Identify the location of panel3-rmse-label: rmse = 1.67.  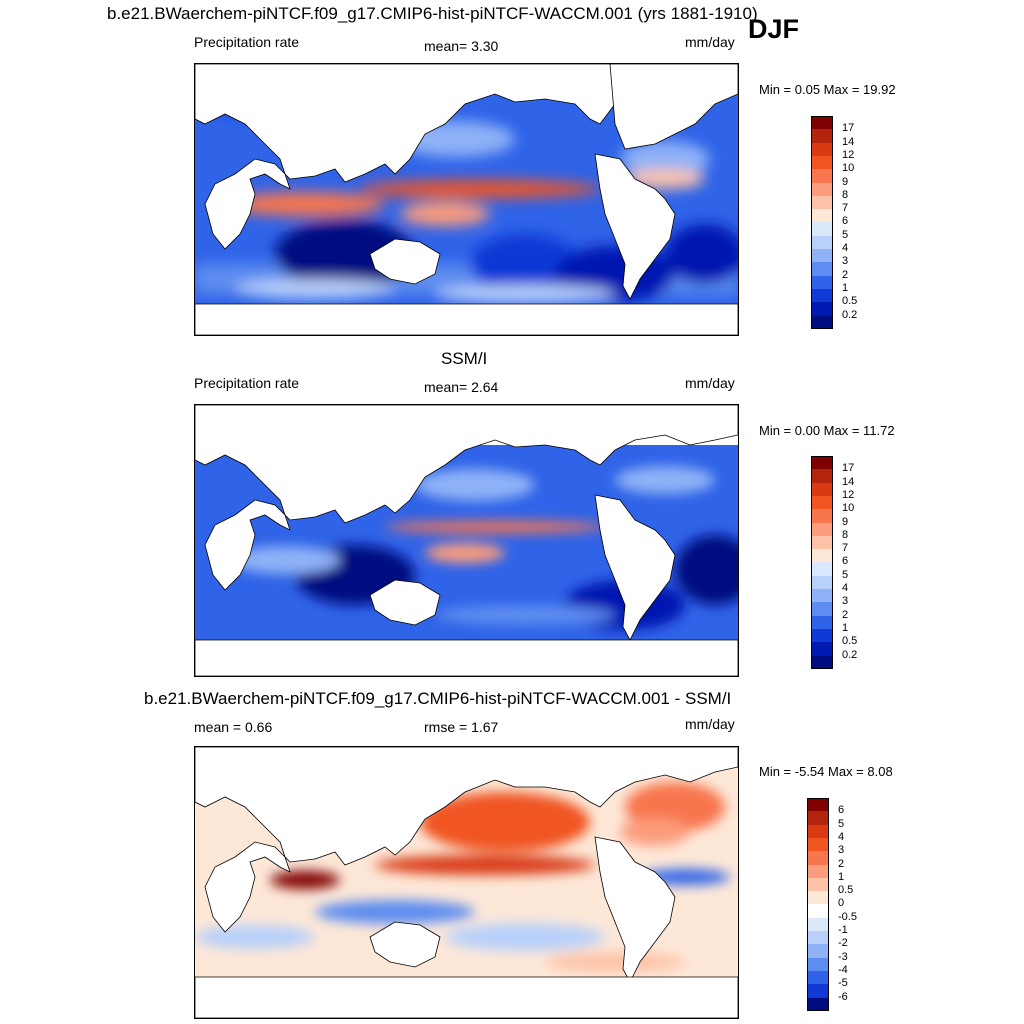
(461, 727).